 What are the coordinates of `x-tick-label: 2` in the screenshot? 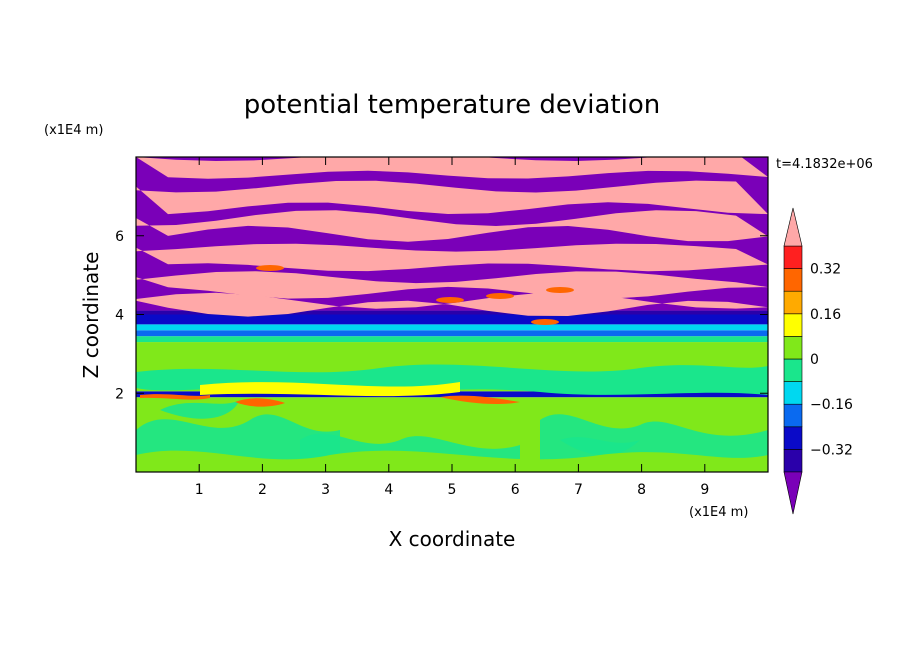 It's located at (262, 490).